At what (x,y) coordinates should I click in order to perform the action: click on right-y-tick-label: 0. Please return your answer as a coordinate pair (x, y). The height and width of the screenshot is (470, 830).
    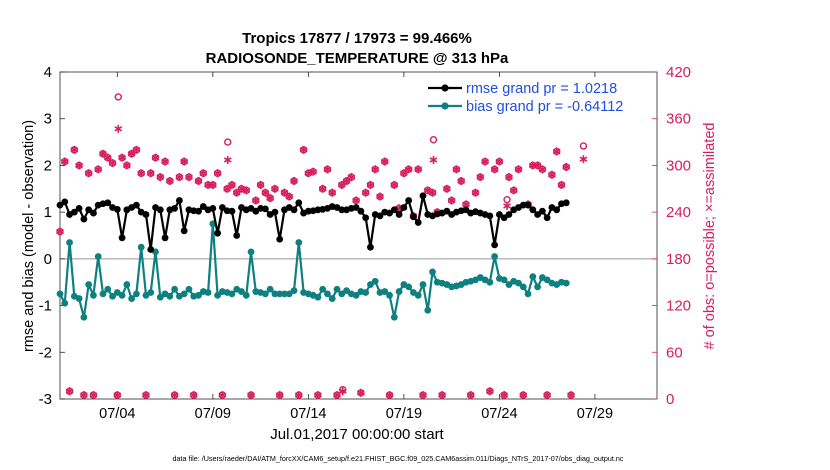
    Looking at the image, I should click on (670, 399).